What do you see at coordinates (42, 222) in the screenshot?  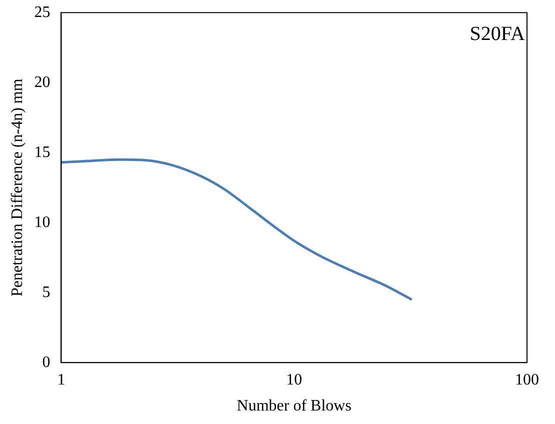 I see `y-tick-label: 10` at bounding box center [42, 222].